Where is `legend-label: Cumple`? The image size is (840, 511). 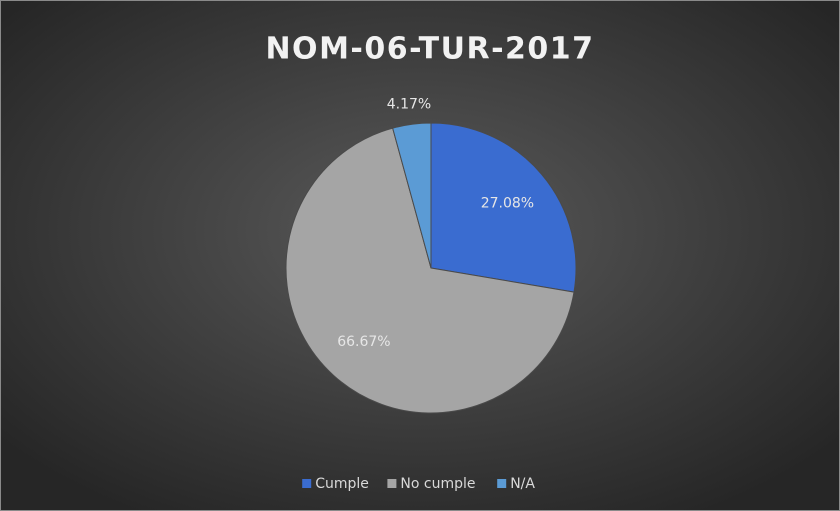 legend-label: Cumple is located at coordinates (342, 484).